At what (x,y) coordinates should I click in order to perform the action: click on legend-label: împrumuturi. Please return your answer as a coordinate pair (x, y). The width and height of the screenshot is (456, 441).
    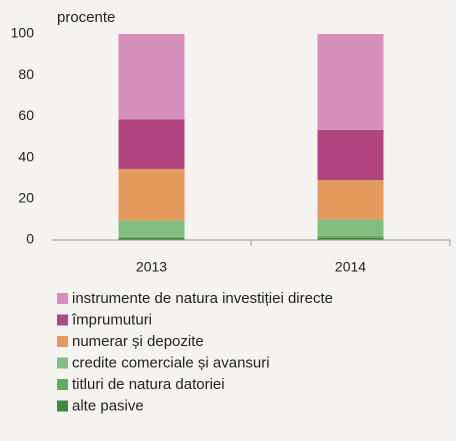
    Looking at the image, I should click on (111, 319).